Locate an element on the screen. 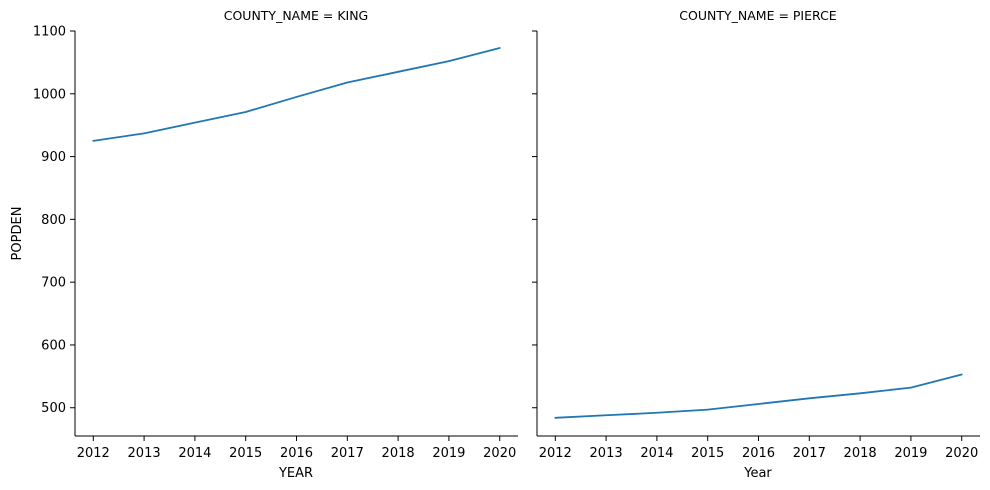 The height and width of the screenshot is (490, 990). king-x-tick-label: 2017 is located at coordinates (347, 453).